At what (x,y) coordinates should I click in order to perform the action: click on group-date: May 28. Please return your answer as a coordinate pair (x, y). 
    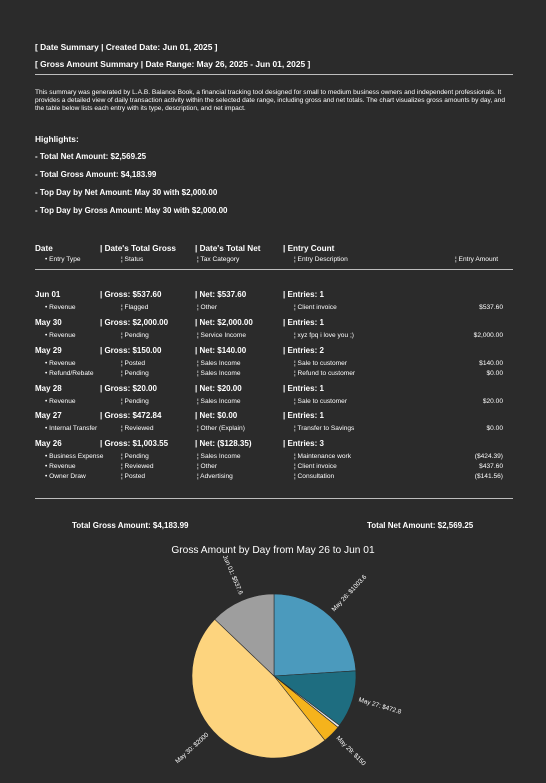
    Looking at the image, I should click on (48, 388).